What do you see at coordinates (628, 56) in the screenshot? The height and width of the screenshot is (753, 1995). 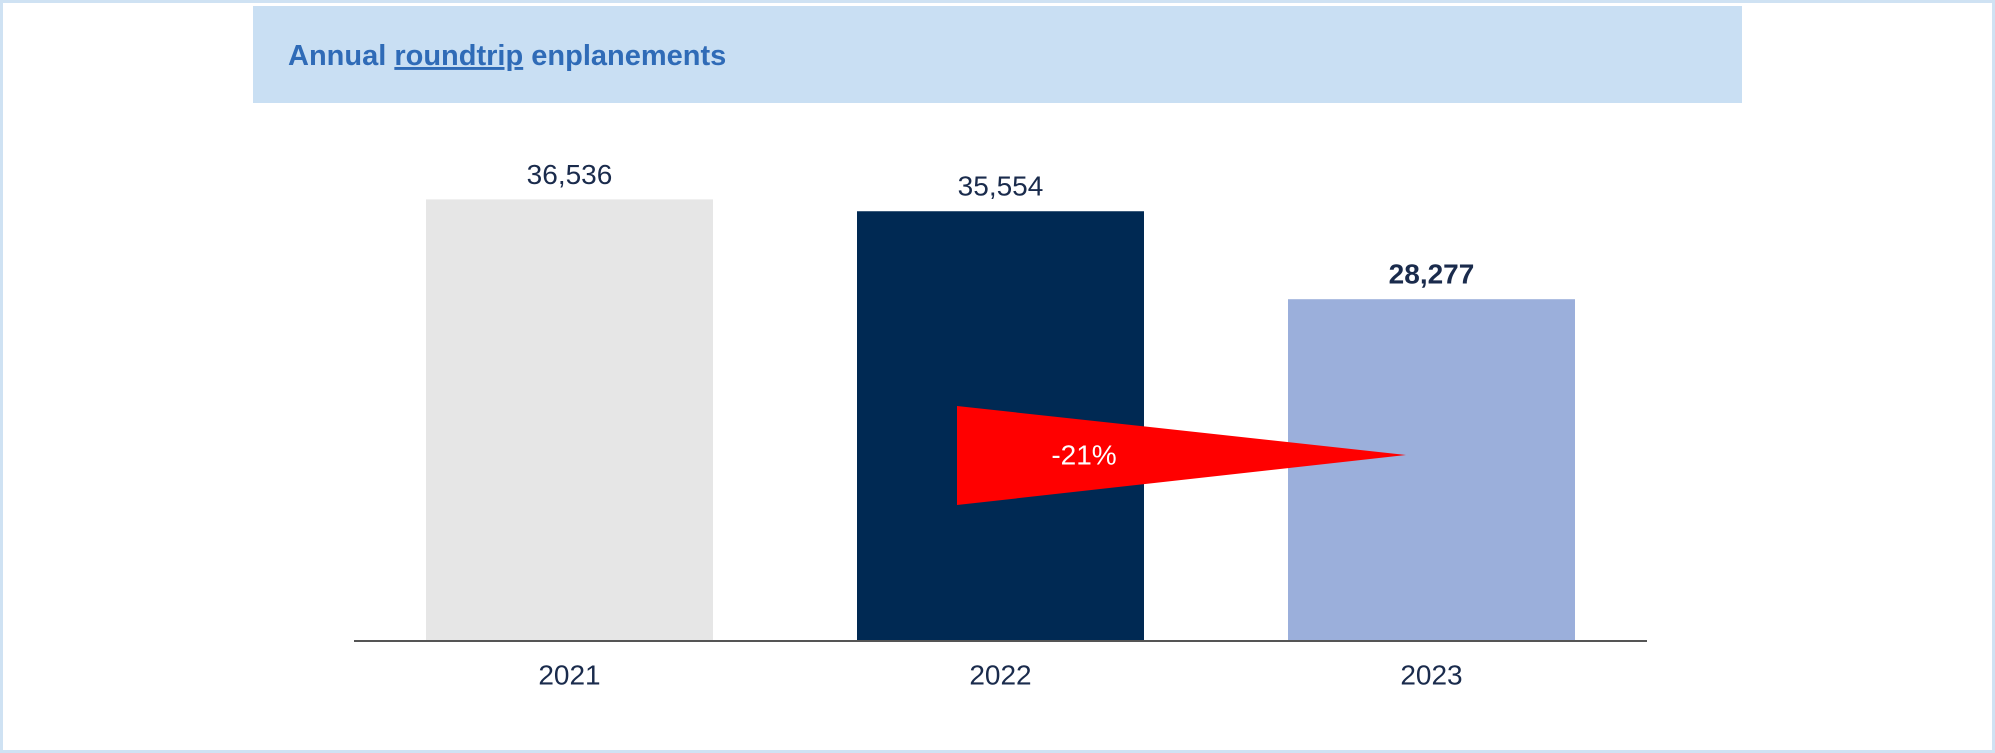 I see `title-part: enplanements` at bounding box center [628, 56].